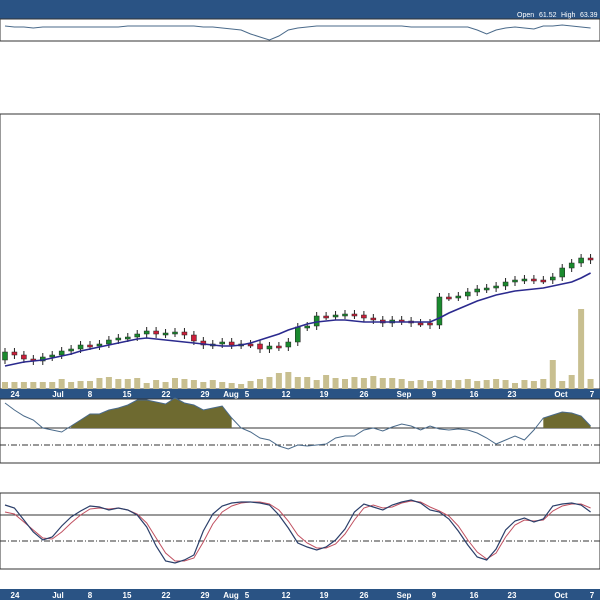  I want to click on x-axis-ticks: 24 Jul 8 15 22 29 Aug 5 12 19 26 Sep 9 16 23 Oct 7, so click(303, 394).